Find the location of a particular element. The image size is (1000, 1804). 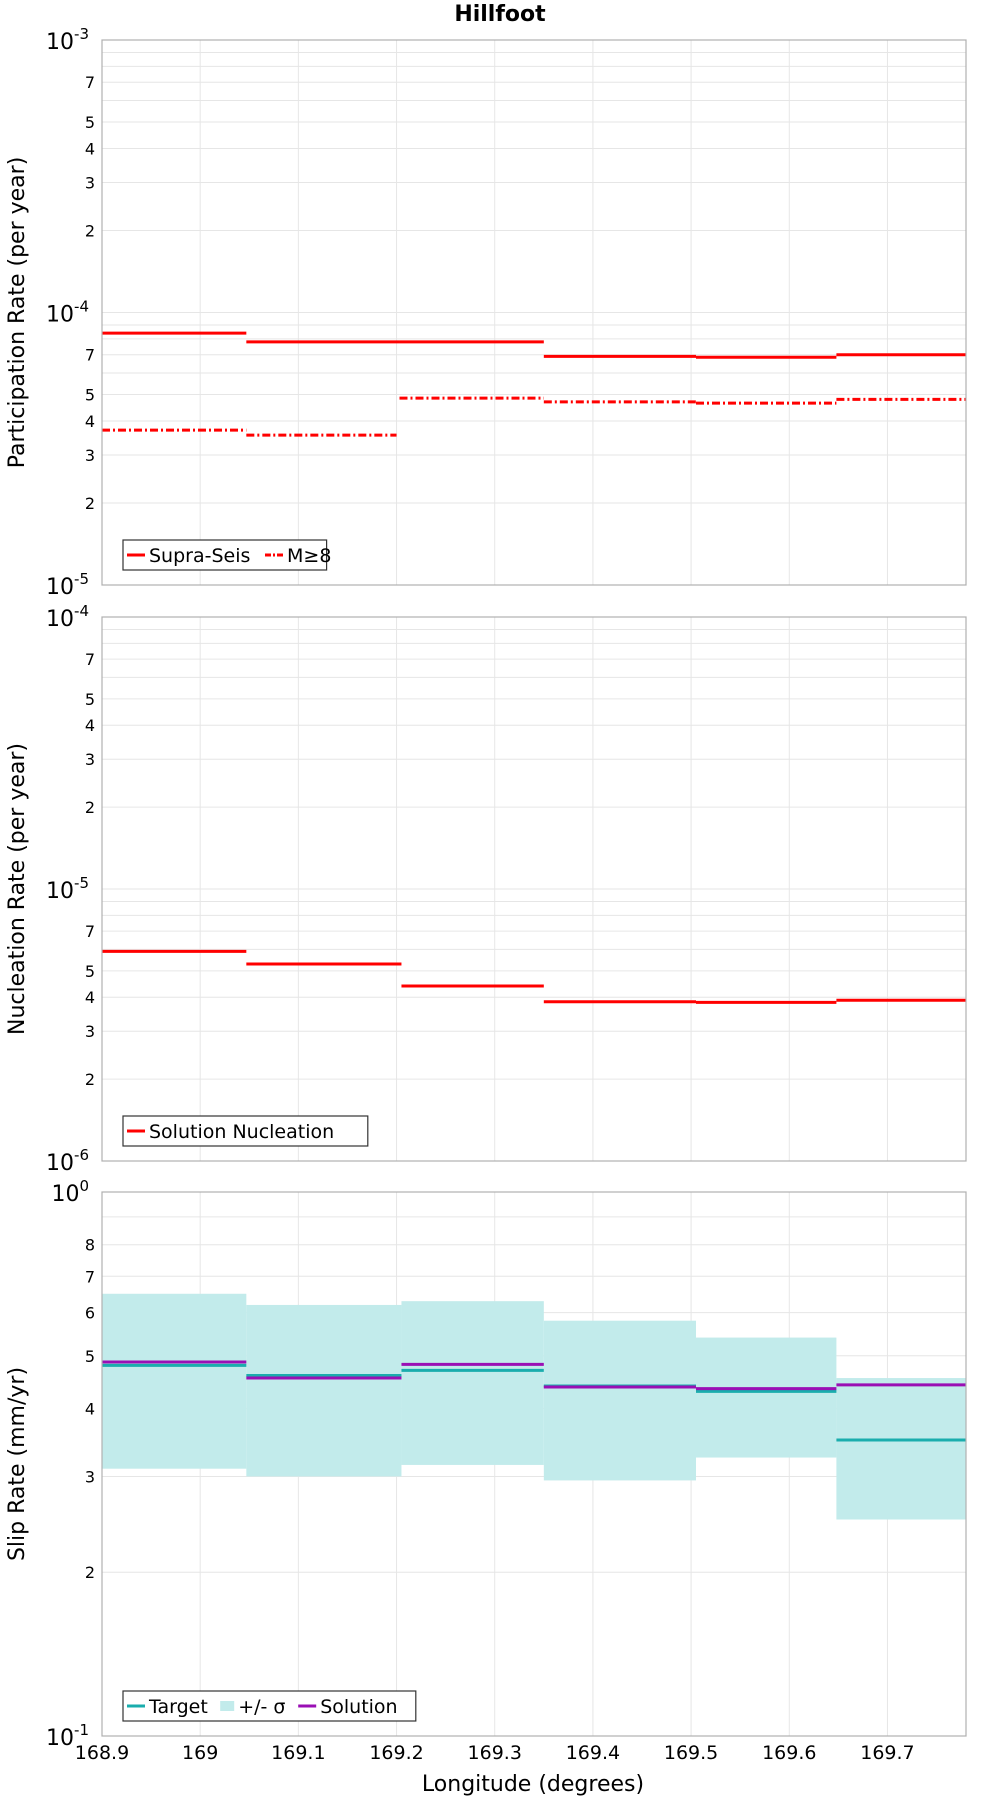

legend-label: +/- σ is located at coordinates (261, 1707).